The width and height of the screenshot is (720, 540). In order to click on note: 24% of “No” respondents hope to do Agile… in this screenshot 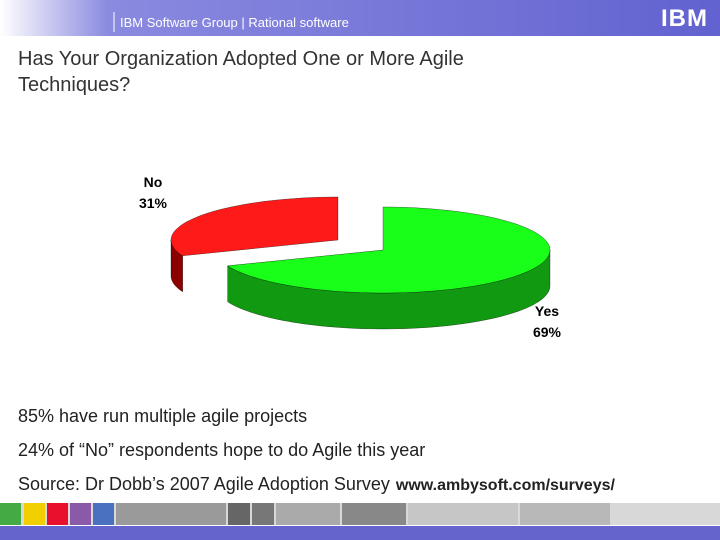, I will do `click(221, 450)`.